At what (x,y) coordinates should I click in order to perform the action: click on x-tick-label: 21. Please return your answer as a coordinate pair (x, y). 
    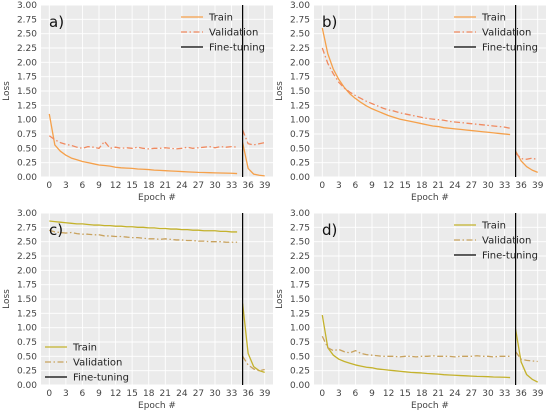
    Looking at the image, I should click on (438, 394).